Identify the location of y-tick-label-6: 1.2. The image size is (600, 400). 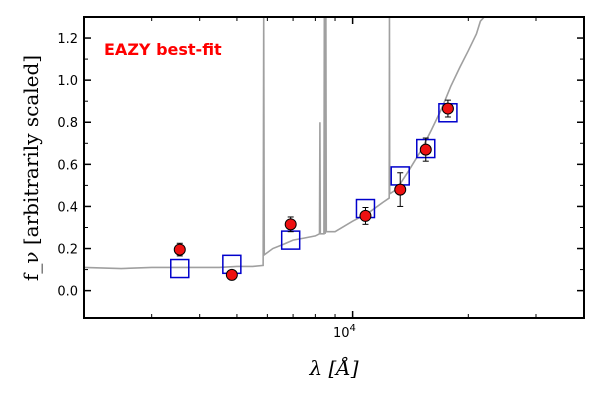
(67, 39).